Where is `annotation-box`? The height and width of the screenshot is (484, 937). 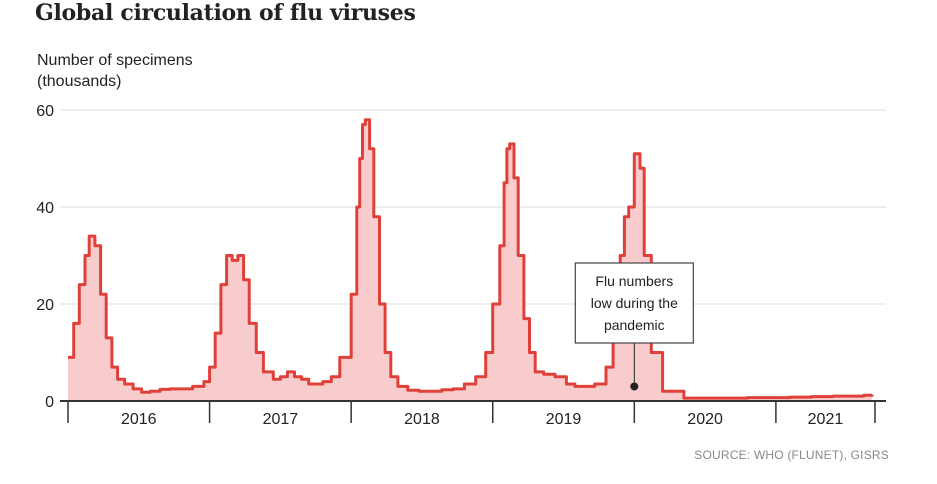
annotation-box is located at coordinates (634, 303).